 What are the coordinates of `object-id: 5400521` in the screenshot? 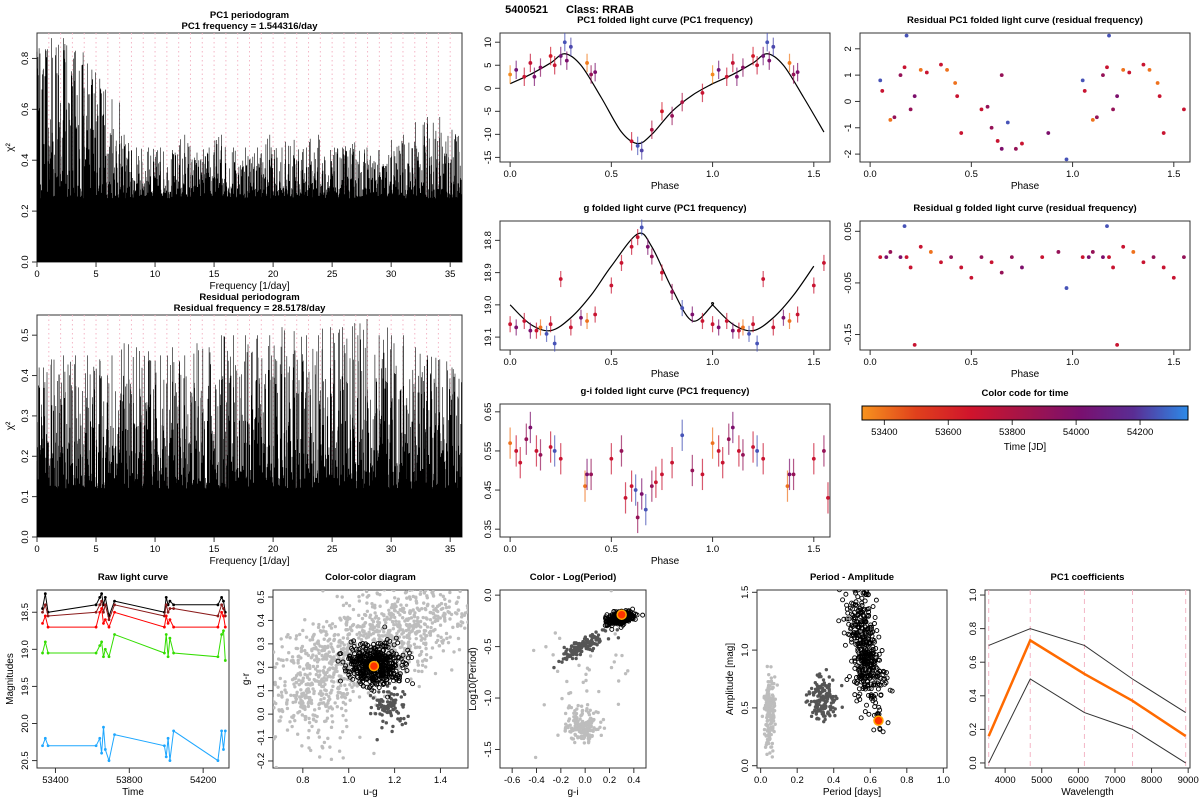 It's located at (526, 10).